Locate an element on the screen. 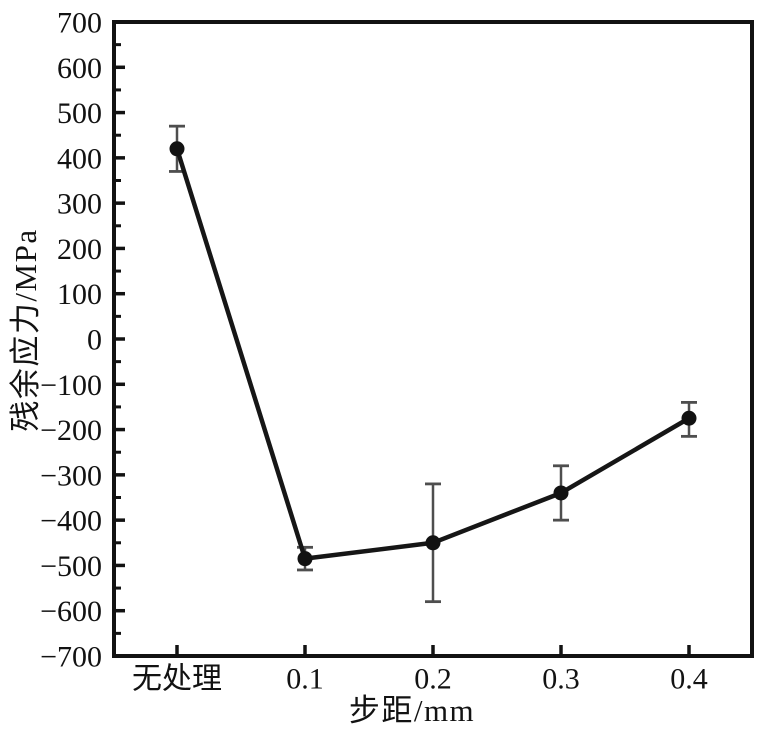 The width and height of the screenshot is (768, 733). y-tick-label: −700 is located at coordinates (71, 657).